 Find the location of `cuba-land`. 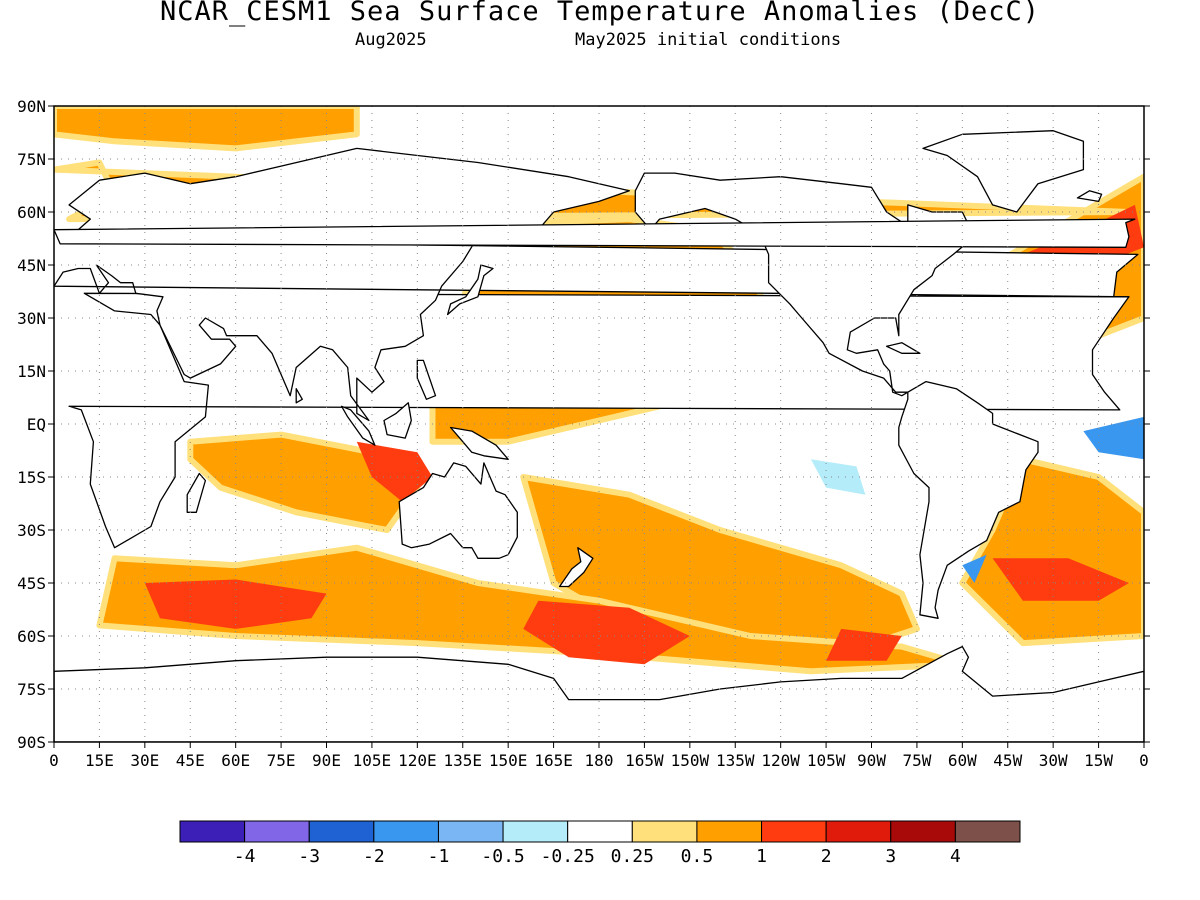

cuba-land is located at coordinates (903, 348).